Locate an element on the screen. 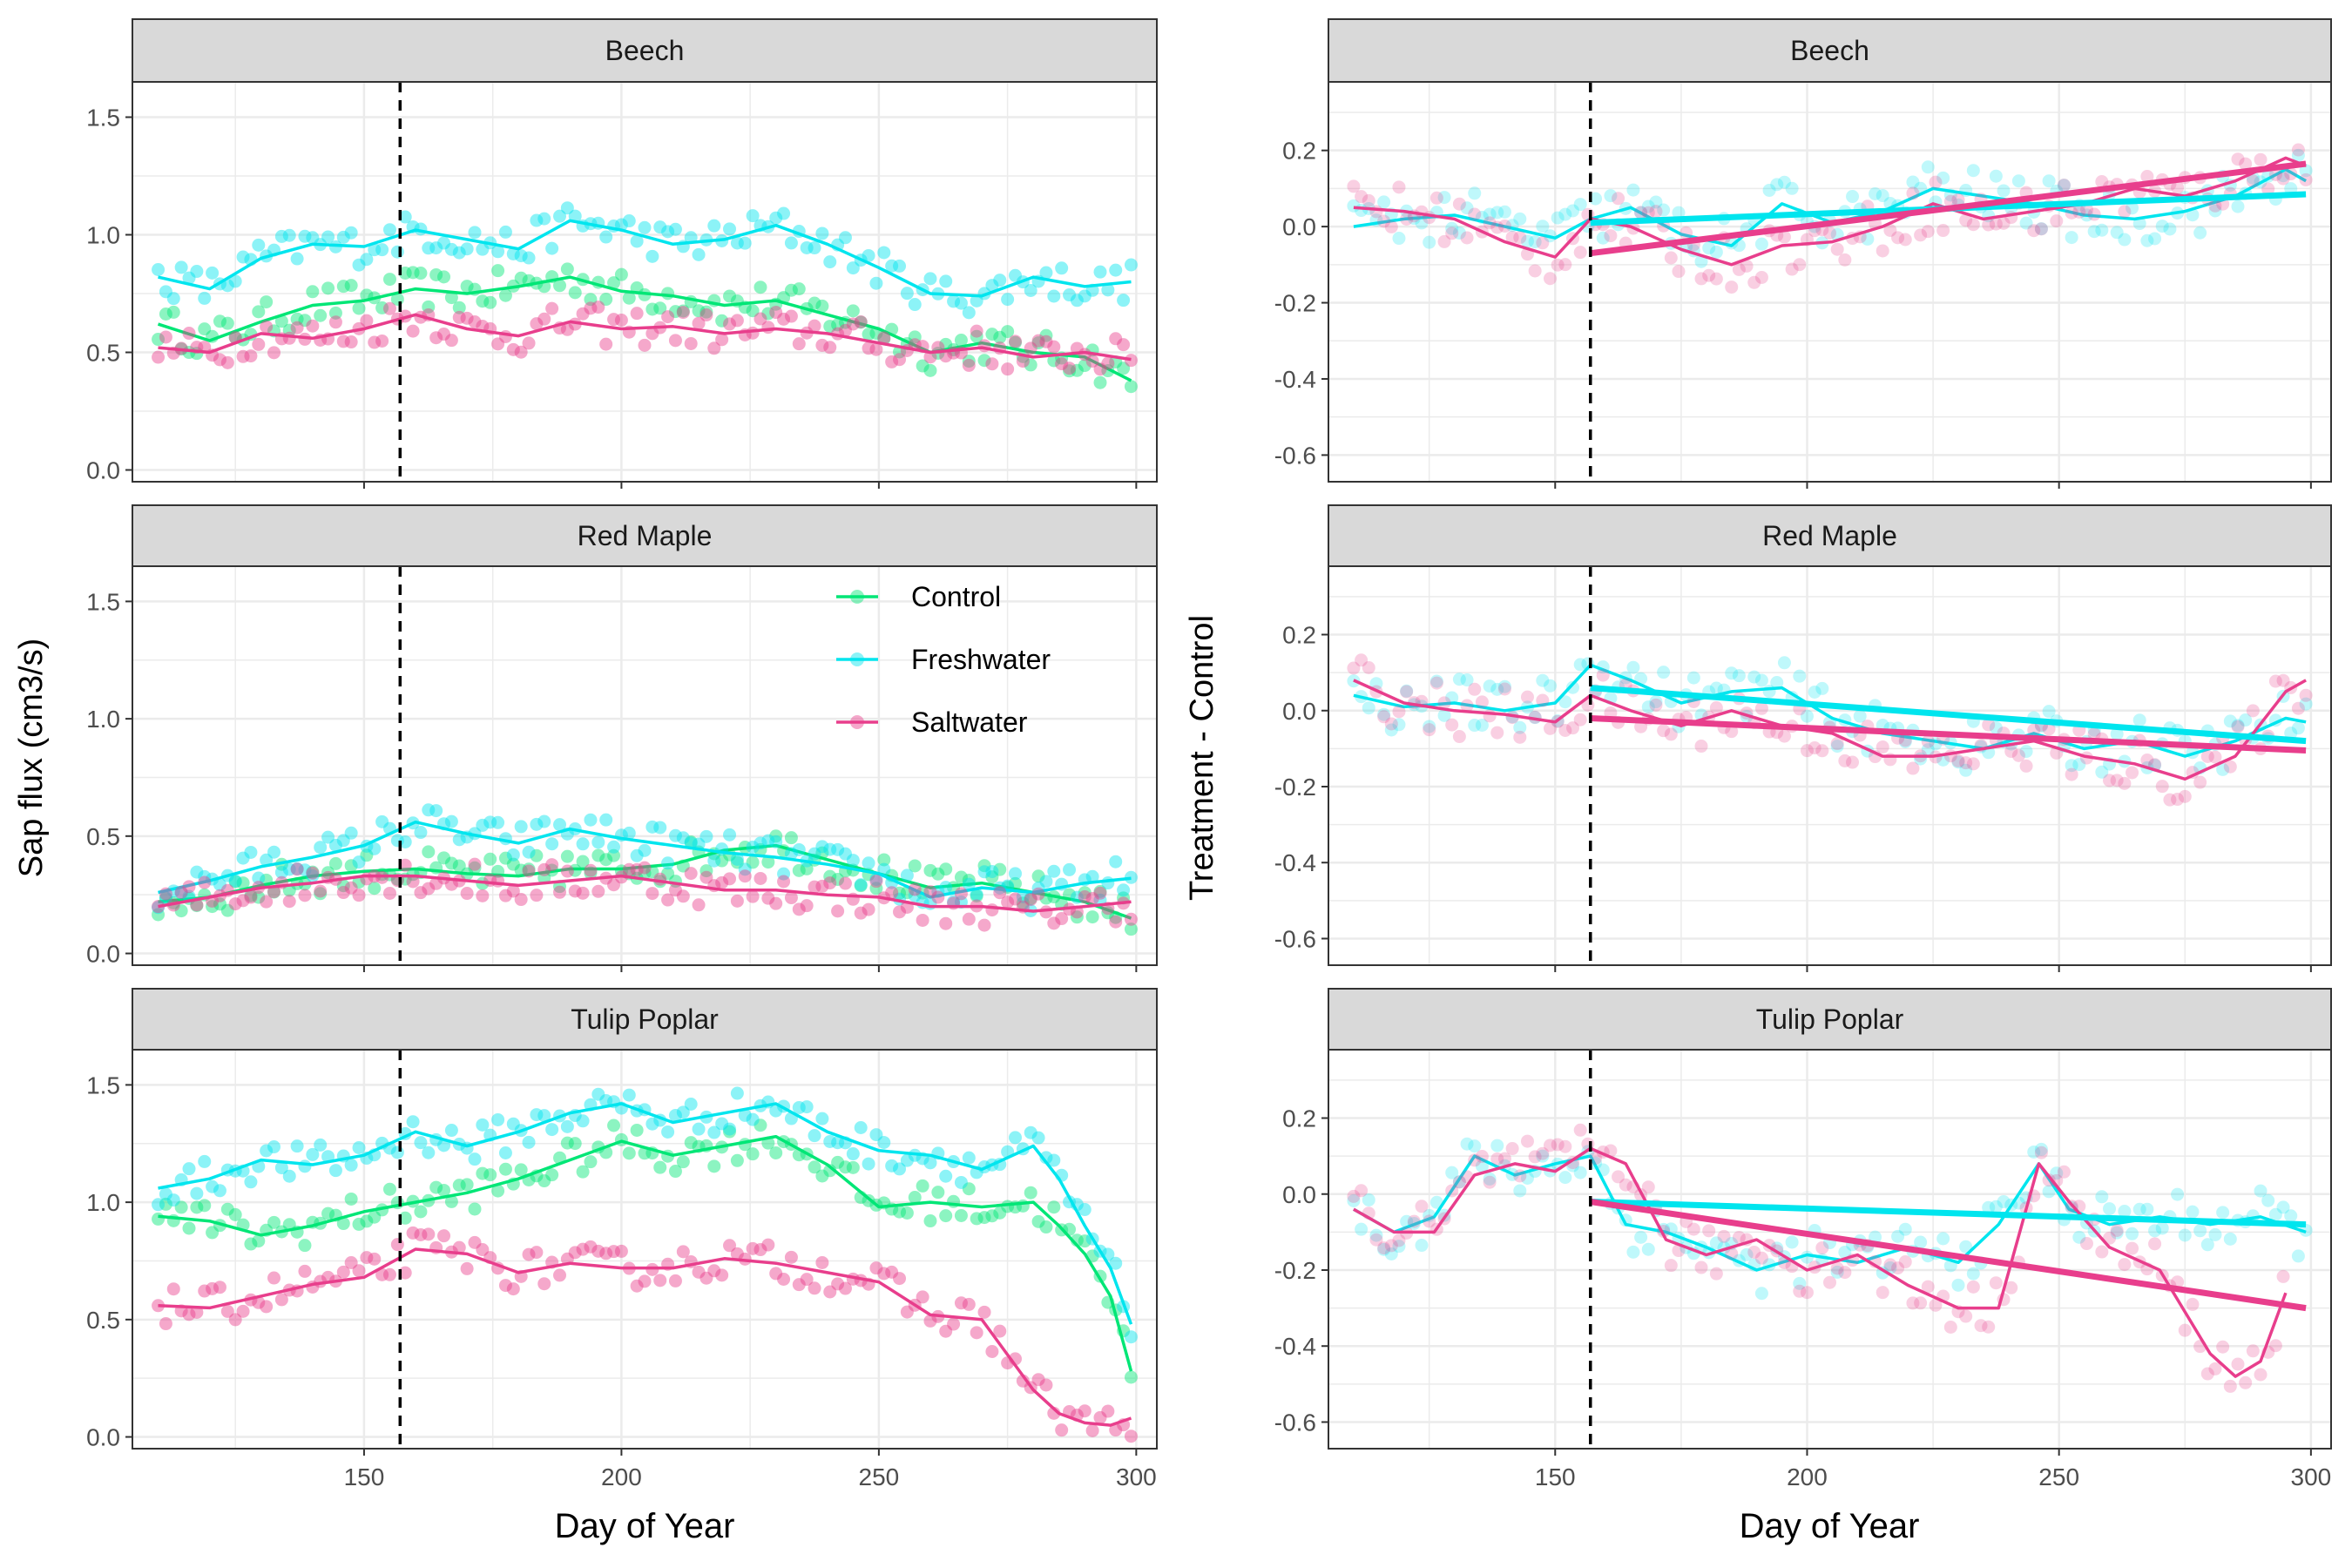 Image resolution: width=2352 pixels, height=1568 pixels. facet-strip is located at coordinates (1830, 1019).